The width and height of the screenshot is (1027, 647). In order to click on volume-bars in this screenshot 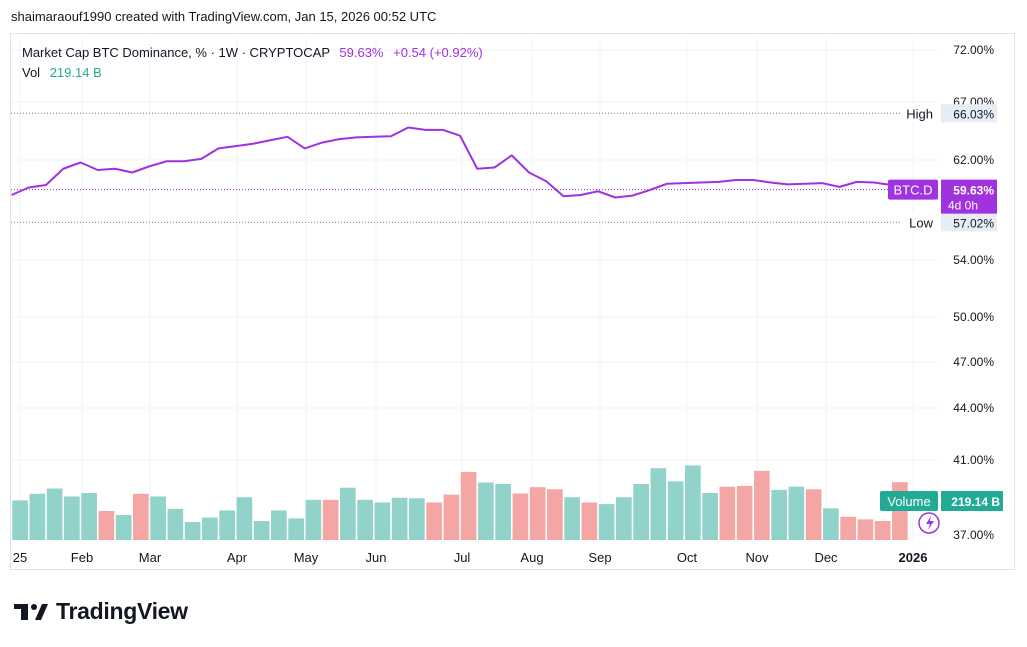, I will do `click(460, 502)`.